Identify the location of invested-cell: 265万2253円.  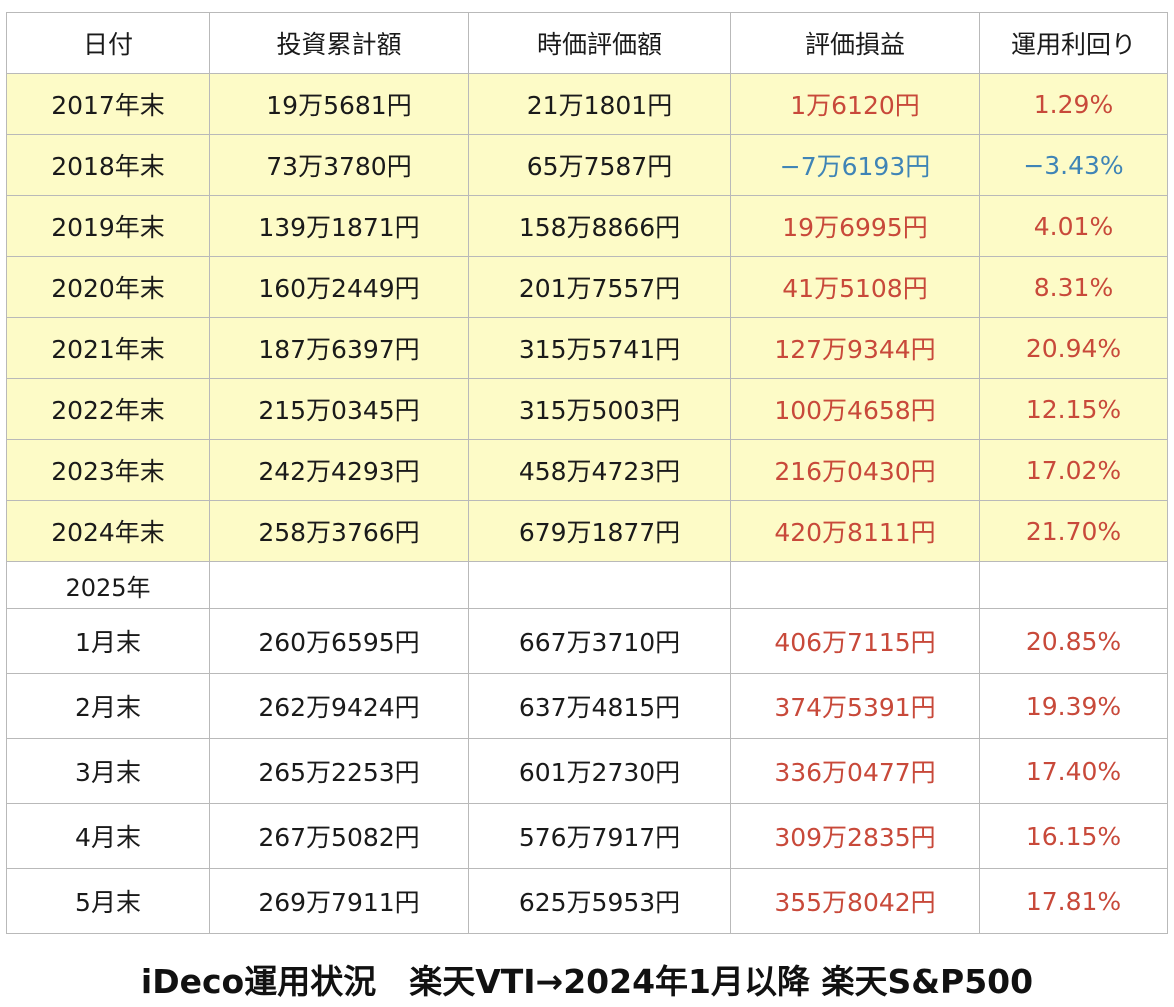
(339, 771).